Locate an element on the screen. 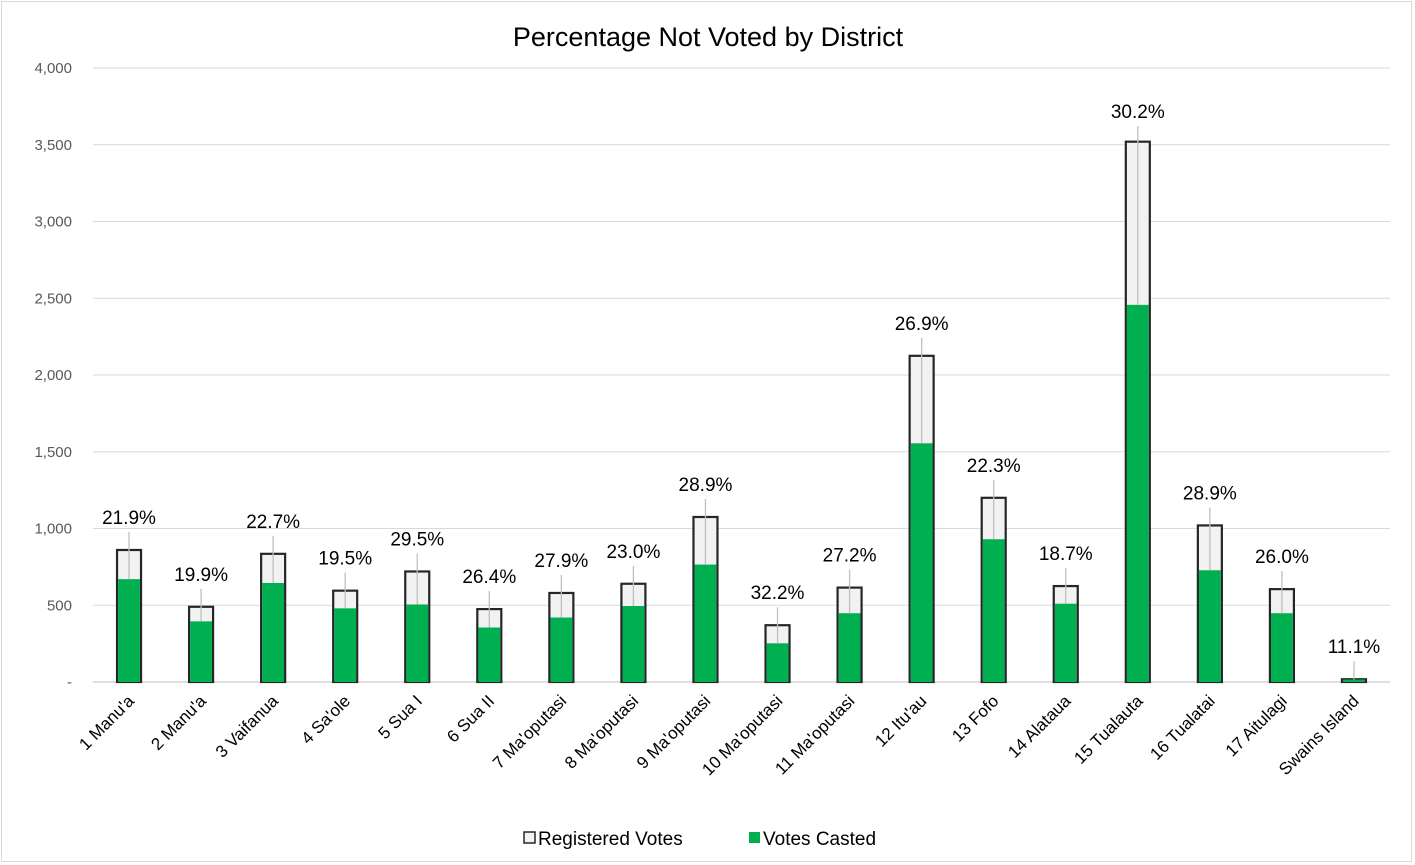  data-label: 26.4% is located at coordinates (489, 577).